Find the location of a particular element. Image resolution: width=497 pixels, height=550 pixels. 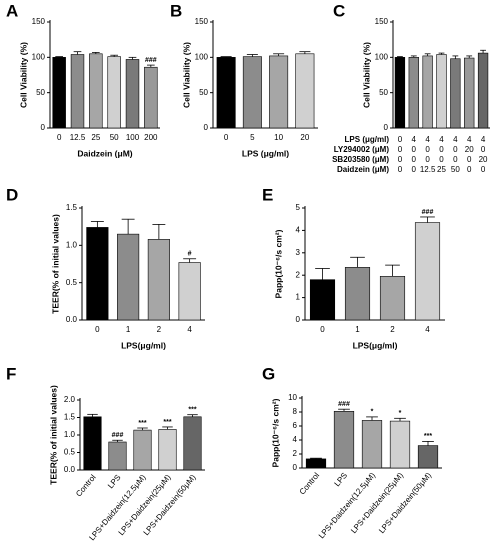

y-tick-label: 1.0 is located at coordinates (70, 434).